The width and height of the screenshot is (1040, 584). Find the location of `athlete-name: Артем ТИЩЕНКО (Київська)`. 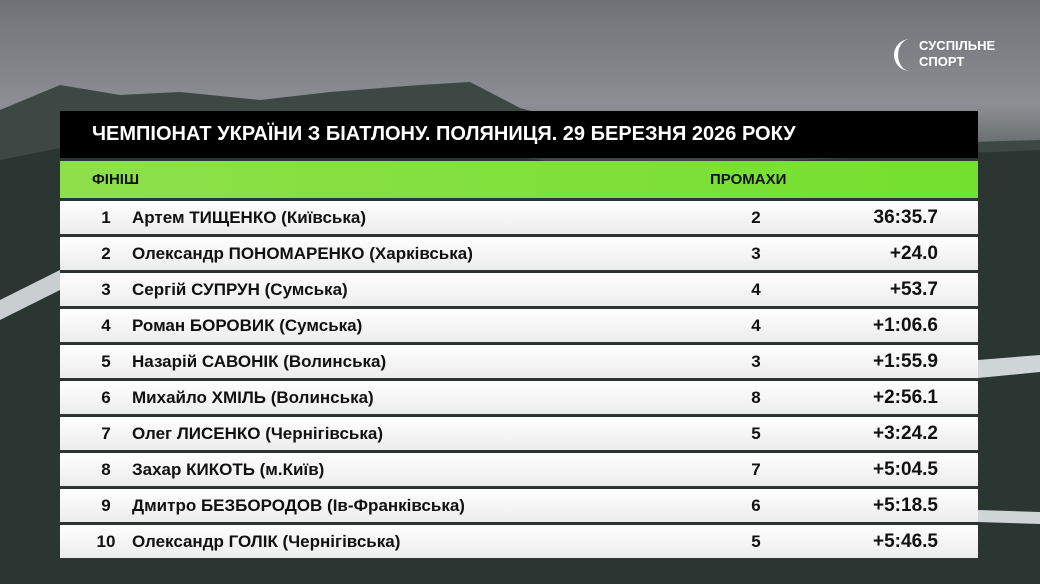

athlete-name: Артем ТИЩЕНКО (Київська) is located at coordinates (249, 217).